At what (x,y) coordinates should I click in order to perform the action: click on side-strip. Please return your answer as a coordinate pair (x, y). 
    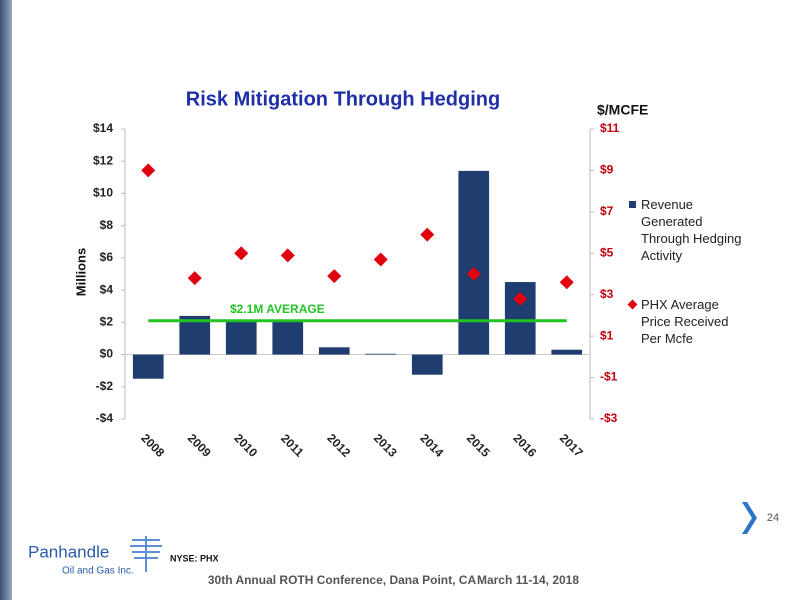
    Looking at the image, I should click on (6, 300).